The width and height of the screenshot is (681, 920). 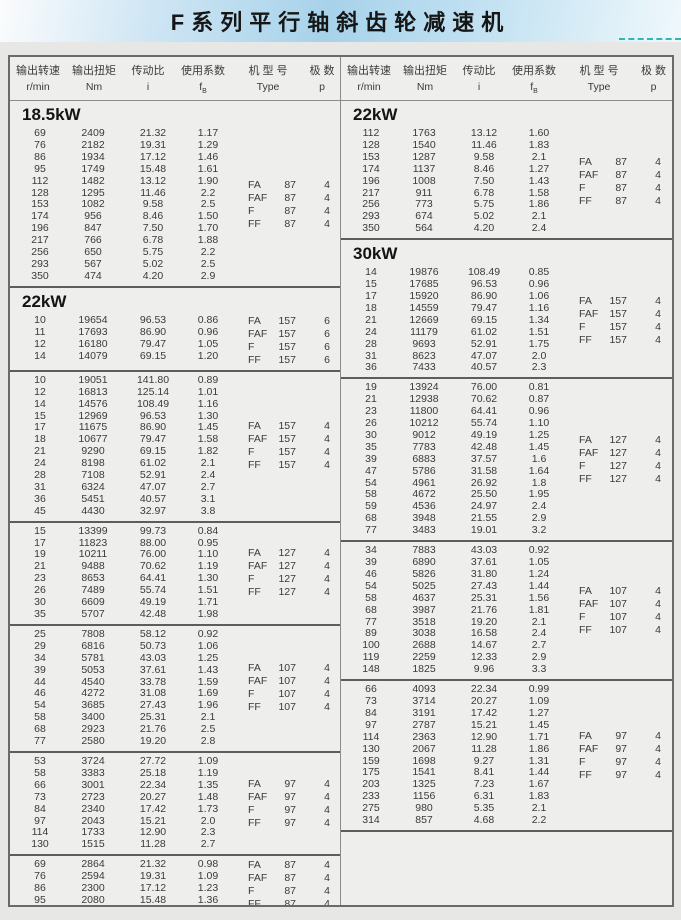 I want to click on torque-value: 1825, so click(x=424, y=669).